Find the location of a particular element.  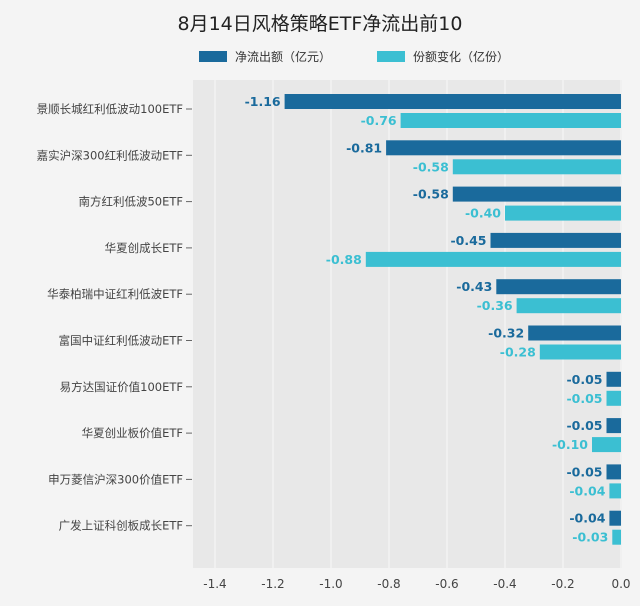

outflow-label: -0.45 is located at coordinates (468, 240).